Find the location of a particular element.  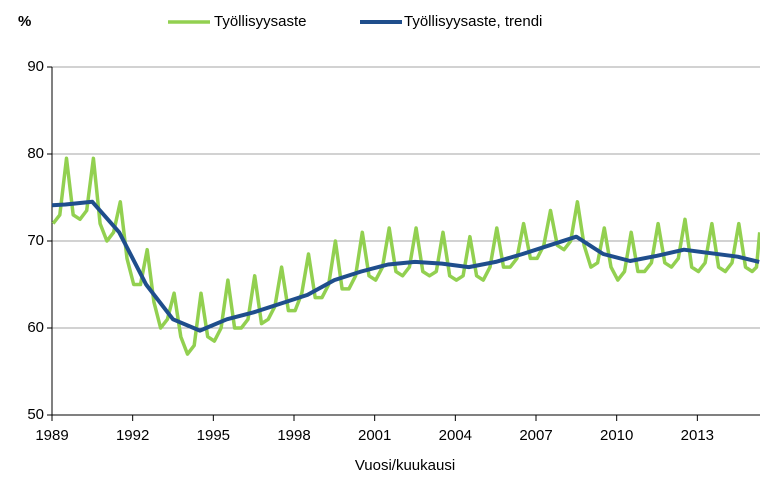

x-tick-label: 1998 is located at coordinates (293, 435).